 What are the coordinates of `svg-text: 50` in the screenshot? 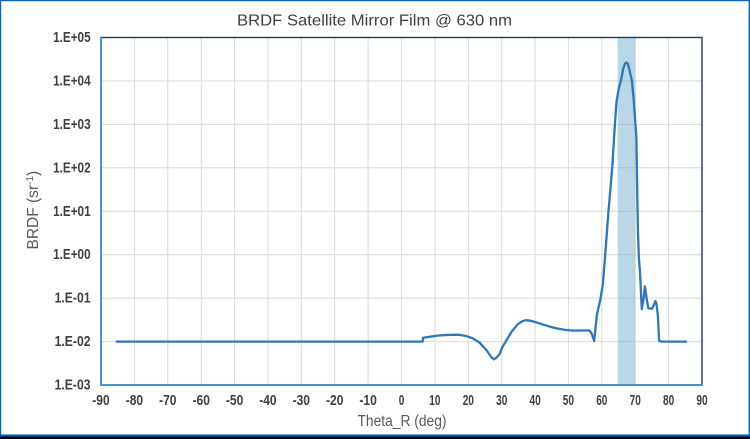 It's located at (568, 401).